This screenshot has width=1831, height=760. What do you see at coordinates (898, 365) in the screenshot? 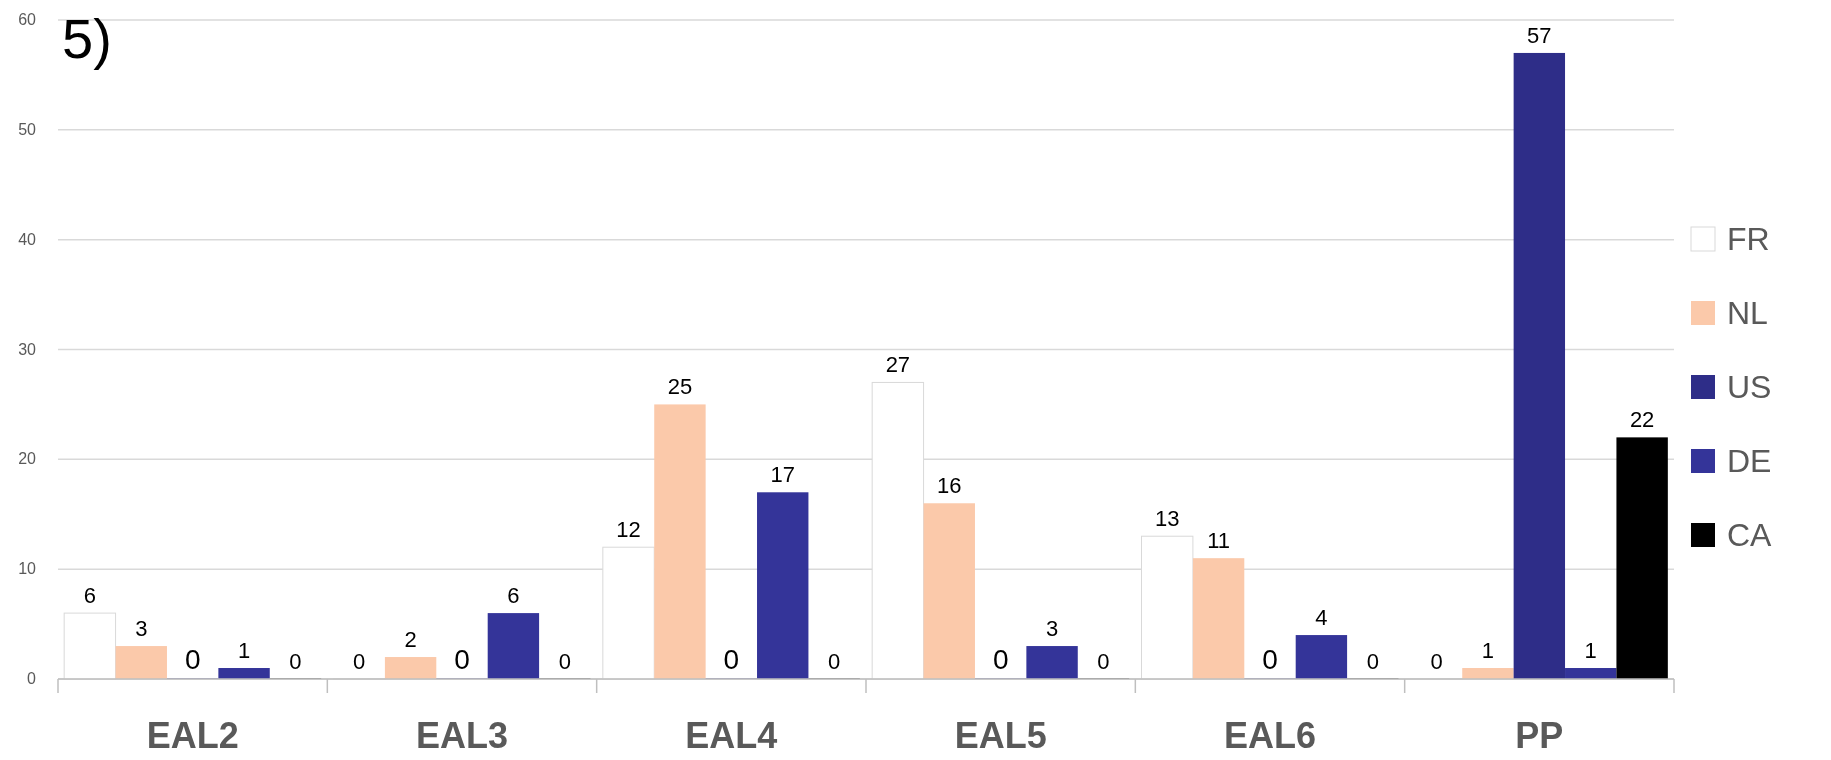
I see `data-label: 27` at bounding box center [898, 365].